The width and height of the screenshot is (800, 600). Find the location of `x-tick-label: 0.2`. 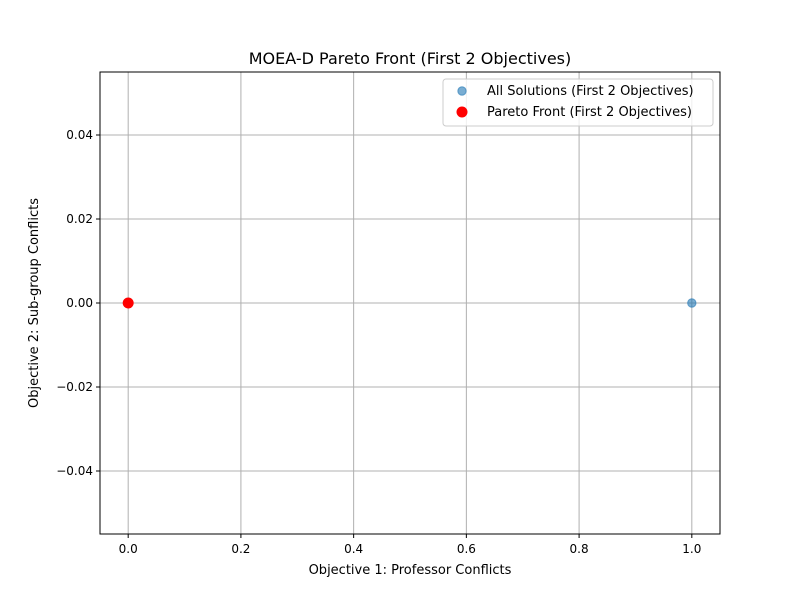

x-tick-label: 0.2 is located at coordinates (240, 549).